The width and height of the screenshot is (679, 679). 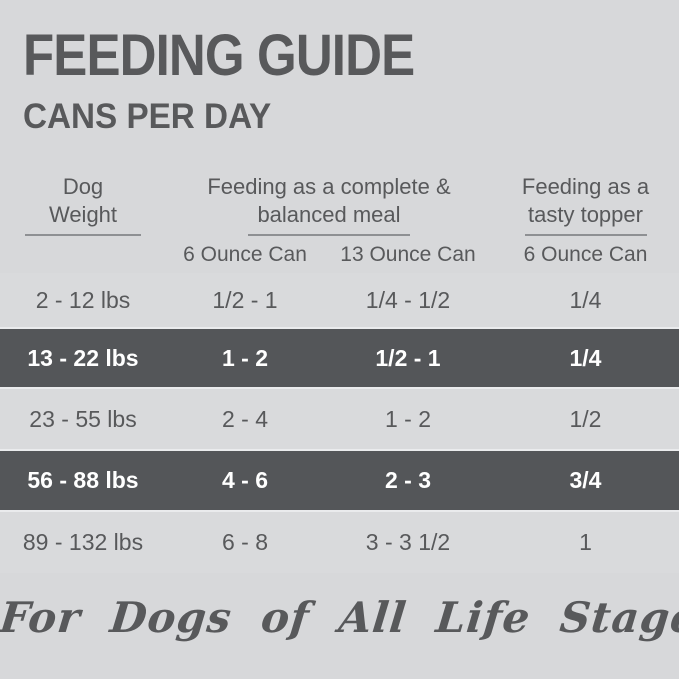 What do you see at coordinates (83, 357) in the screenshot?
I see `weight-cell: 13 - 22 lbs` at bounding box center [83, 357].